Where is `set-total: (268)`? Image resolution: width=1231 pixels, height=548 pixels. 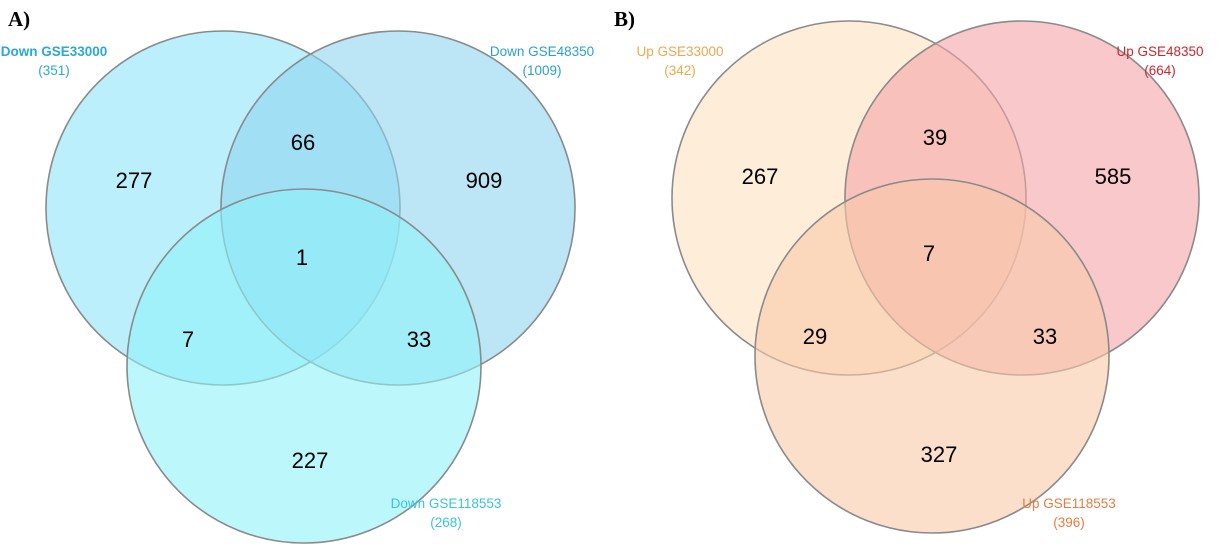 set-total: (268) is located at coordinates (446, 522).